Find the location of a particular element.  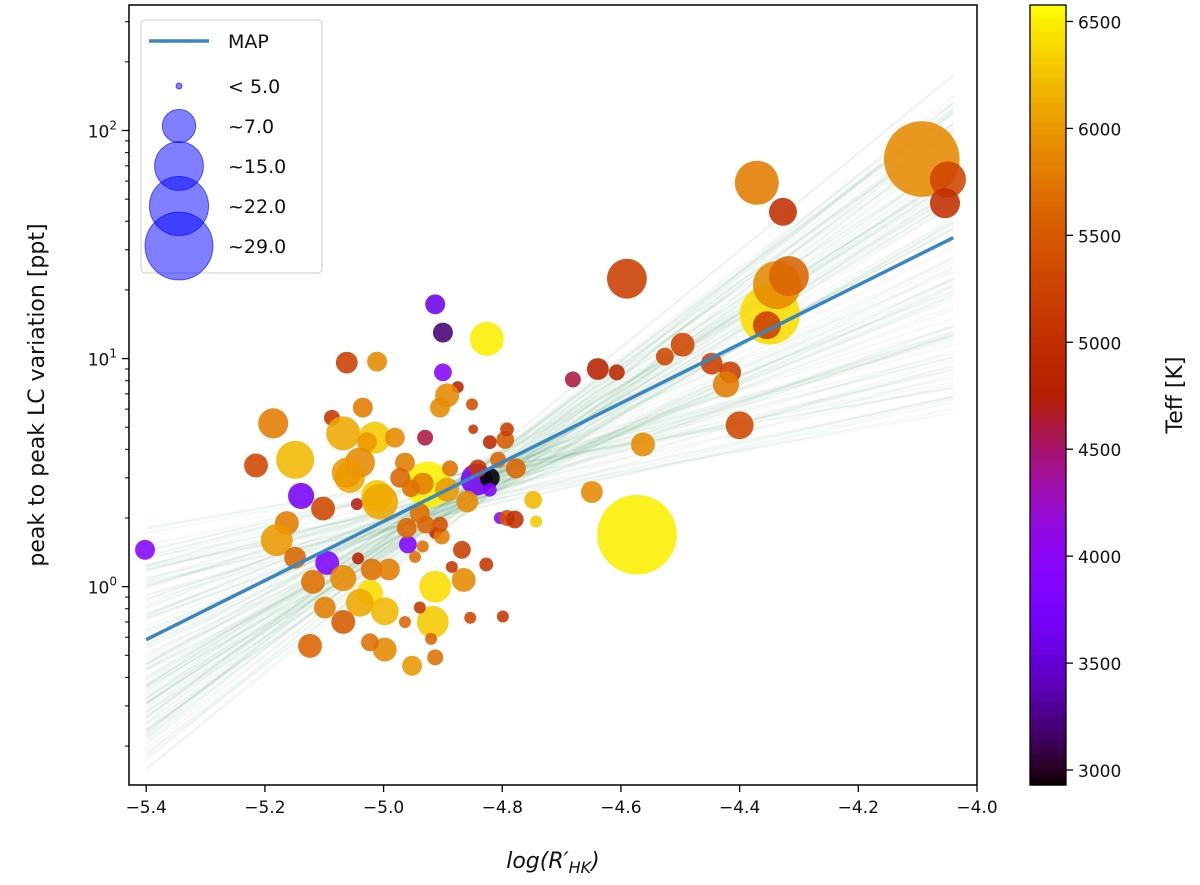

y-tick-exponent: 2 is located at coordinates (113, 125).